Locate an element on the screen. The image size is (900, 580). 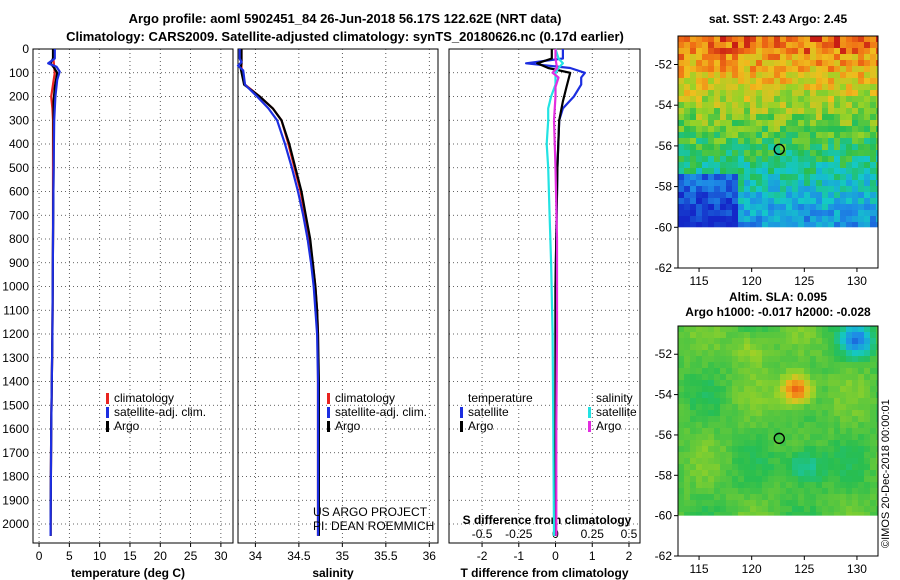
legend-item-label: satellite is located at coordinates (488, 412).